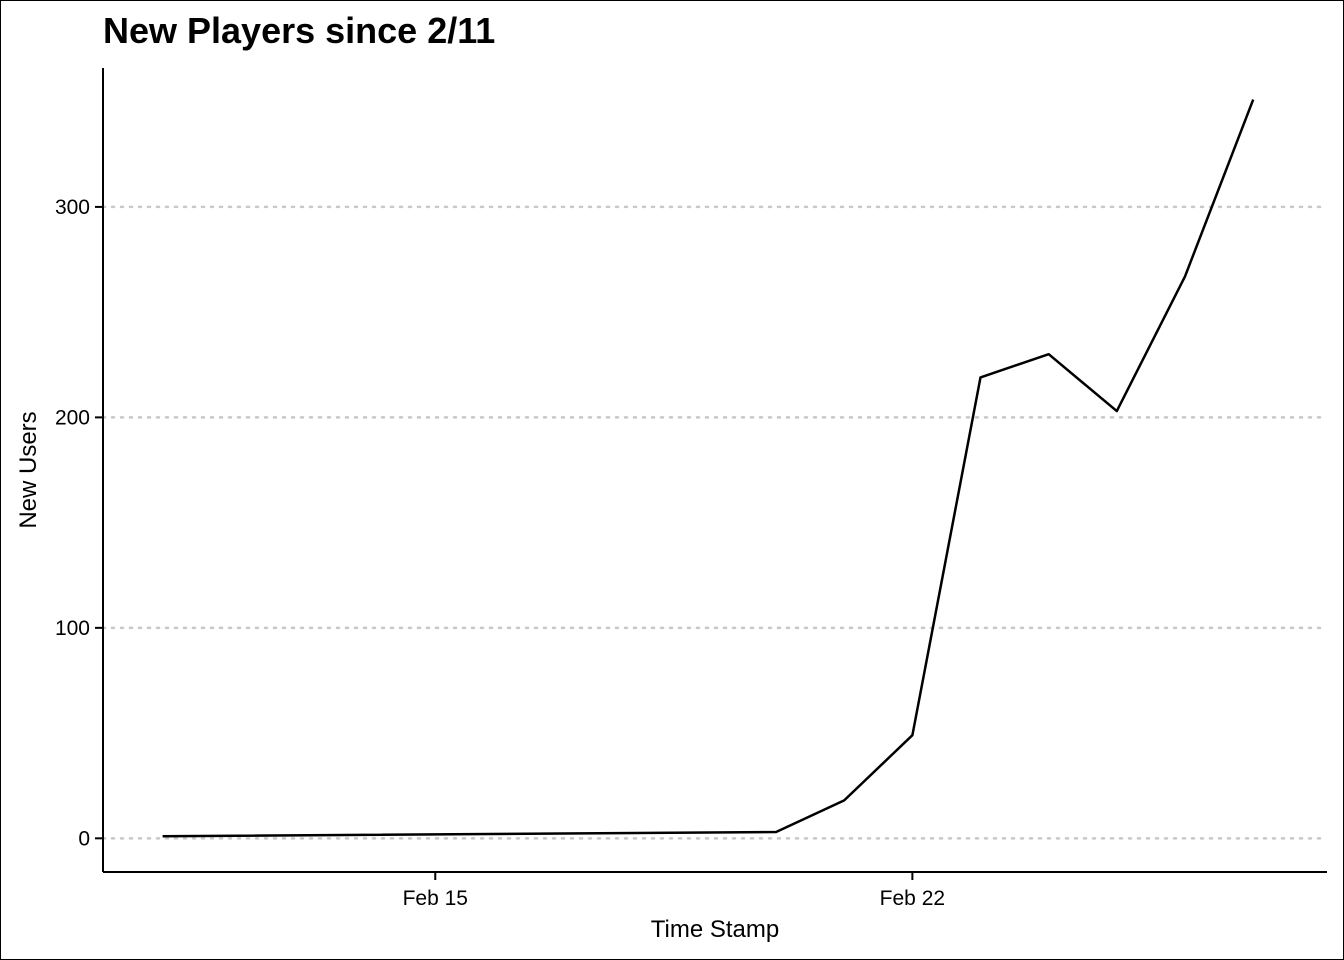 This screenshot has width=1344, height=960. I want to click on y-tick-label: 0, so click(84, 838).